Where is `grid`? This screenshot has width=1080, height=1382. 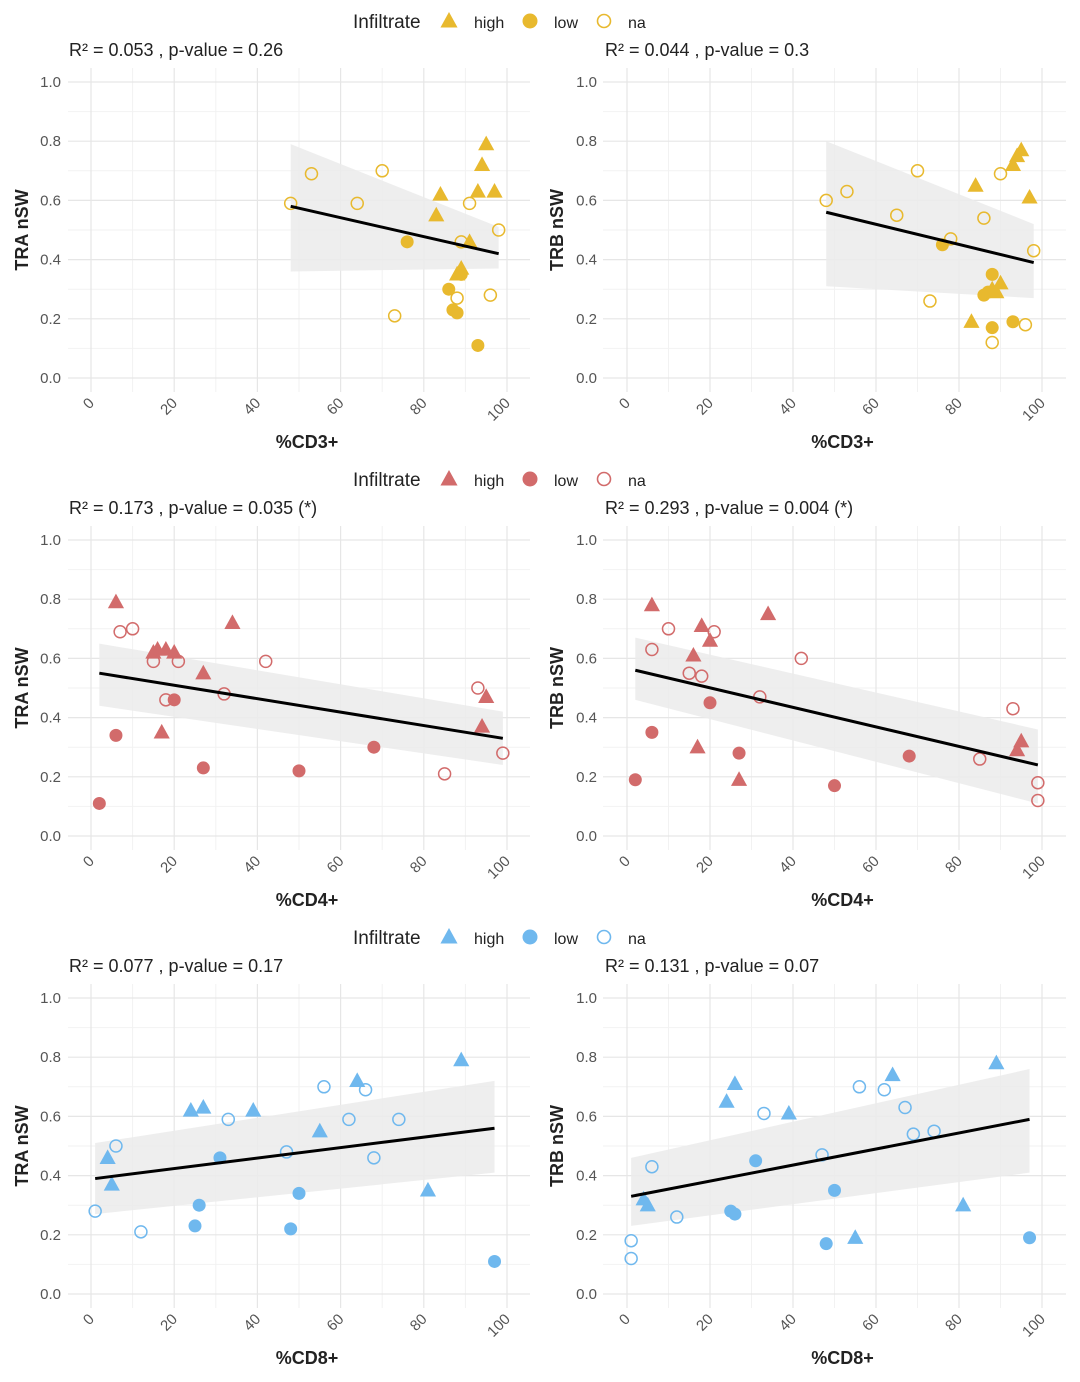 grid is located at coordinates (834, 230).